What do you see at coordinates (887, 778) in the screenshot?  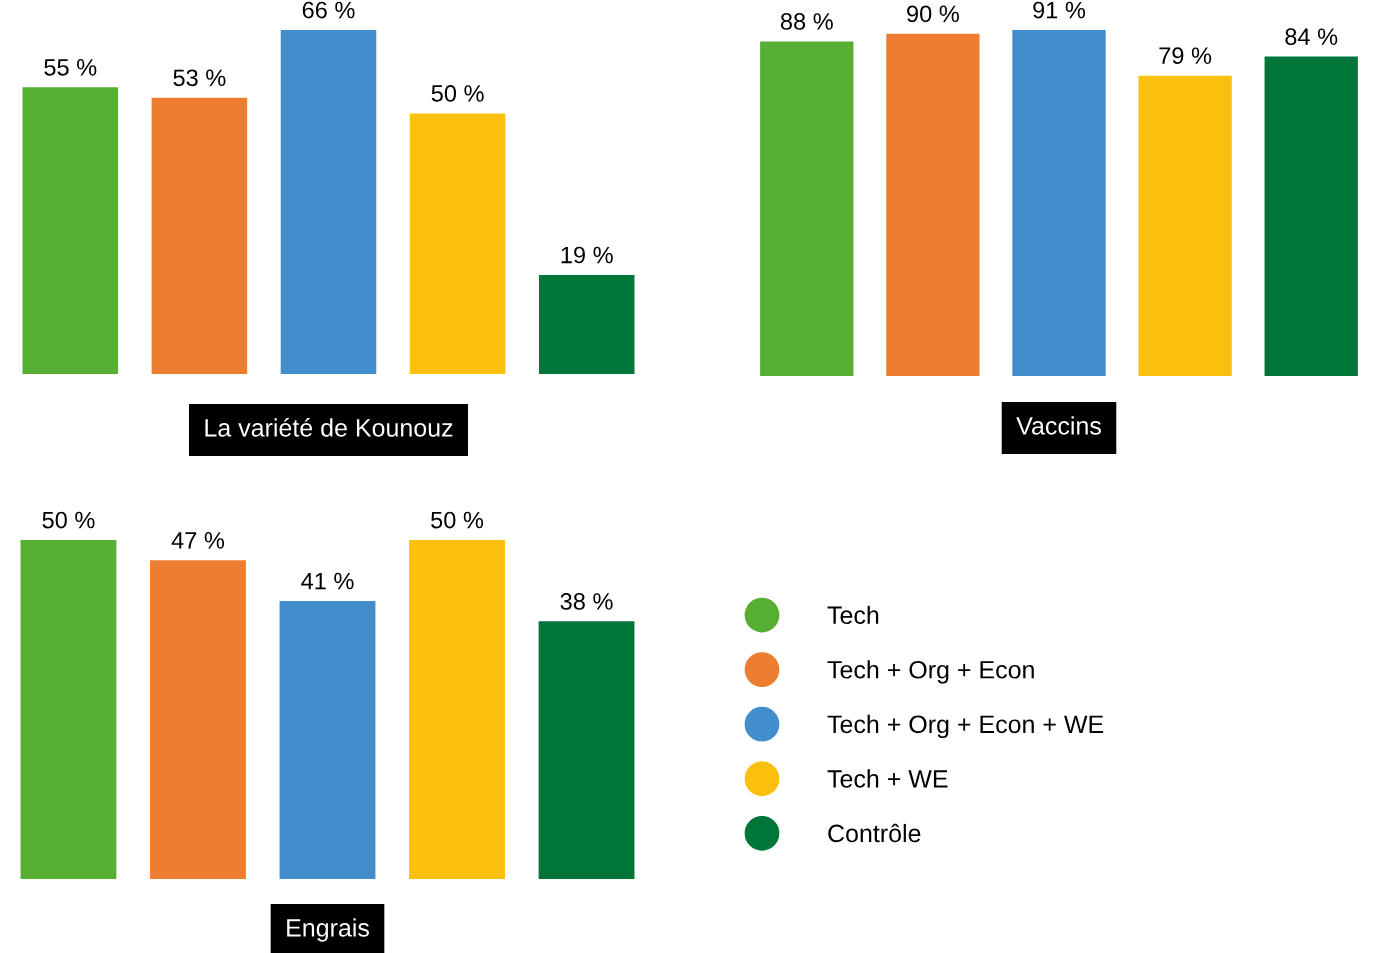 I see `legend-label: Tech + WE` at bounding box center [887, 778].